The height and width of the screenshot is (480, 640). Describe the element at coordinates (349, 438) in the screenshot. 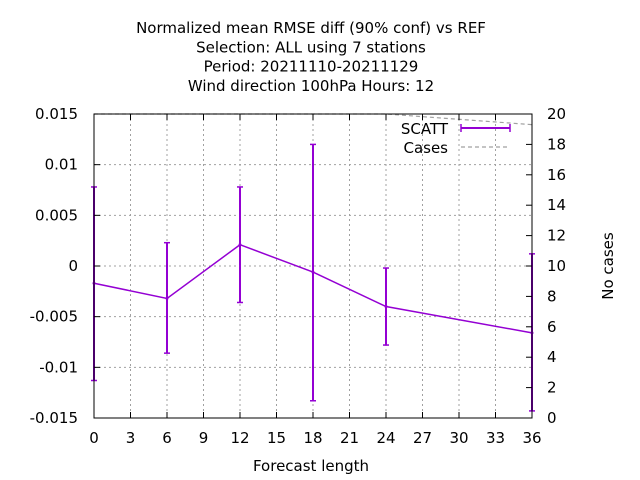

I see `x-tick-label-7: 21` at that location.